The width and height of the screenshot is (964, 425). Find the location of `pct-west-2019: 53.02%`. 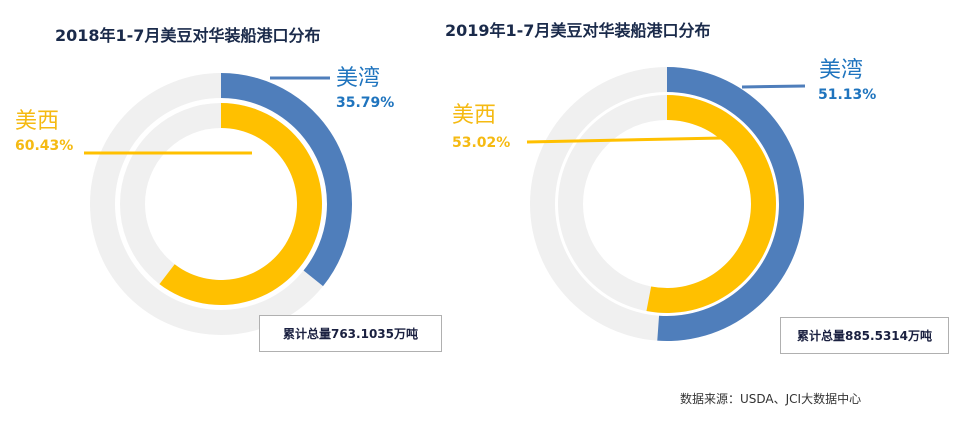

pct-west-2019: 53.02% is located at coordinates (481, 143).